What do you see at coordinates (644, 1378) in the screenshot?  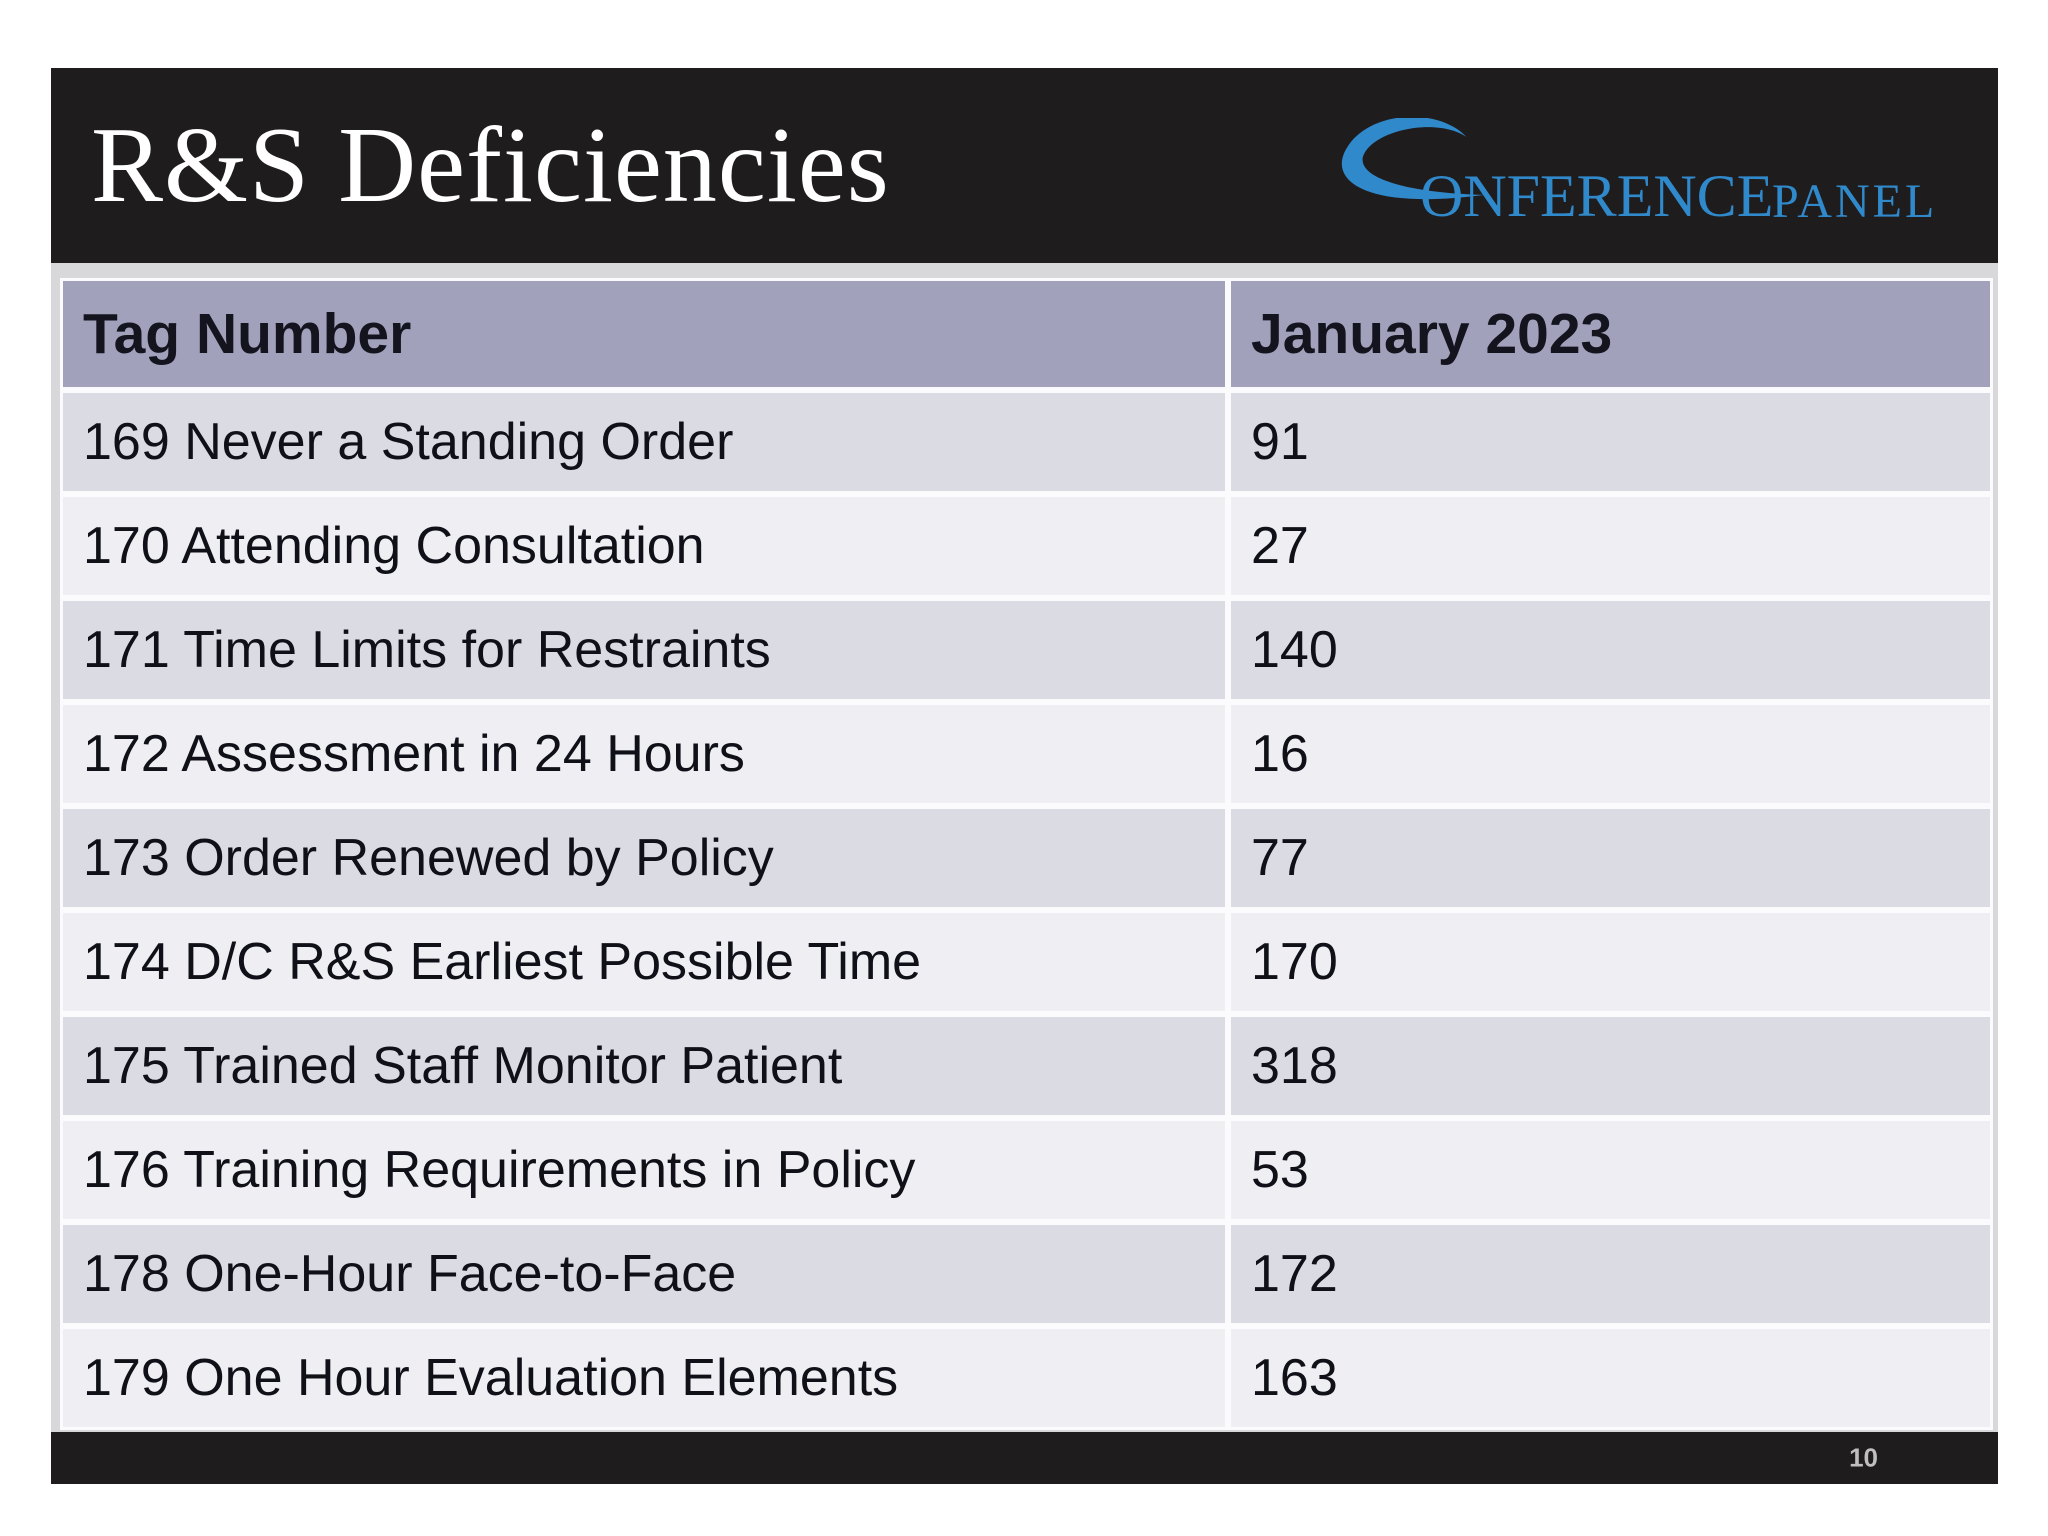 I see `table-row-tag-cell: 179 One Hour Evaluation Elements` at bounding box center [644, 1378].